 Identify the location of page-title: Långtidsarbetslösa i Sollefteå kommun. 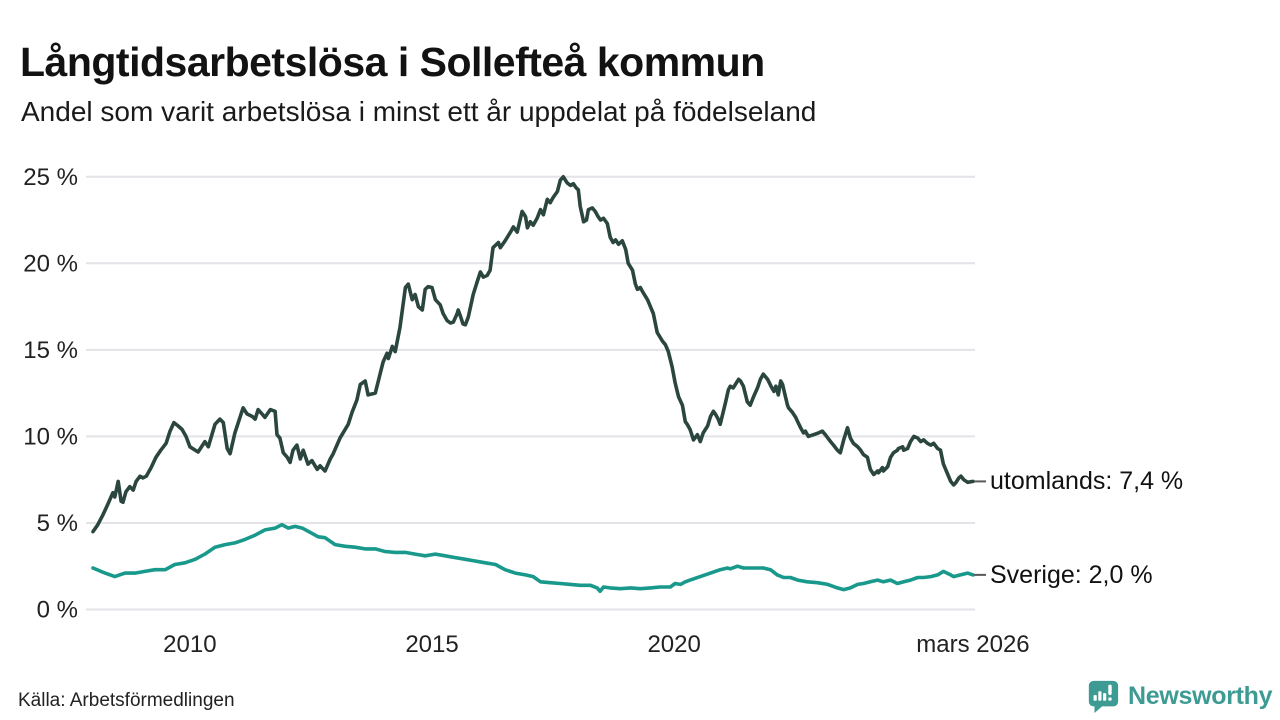
(392, 62).